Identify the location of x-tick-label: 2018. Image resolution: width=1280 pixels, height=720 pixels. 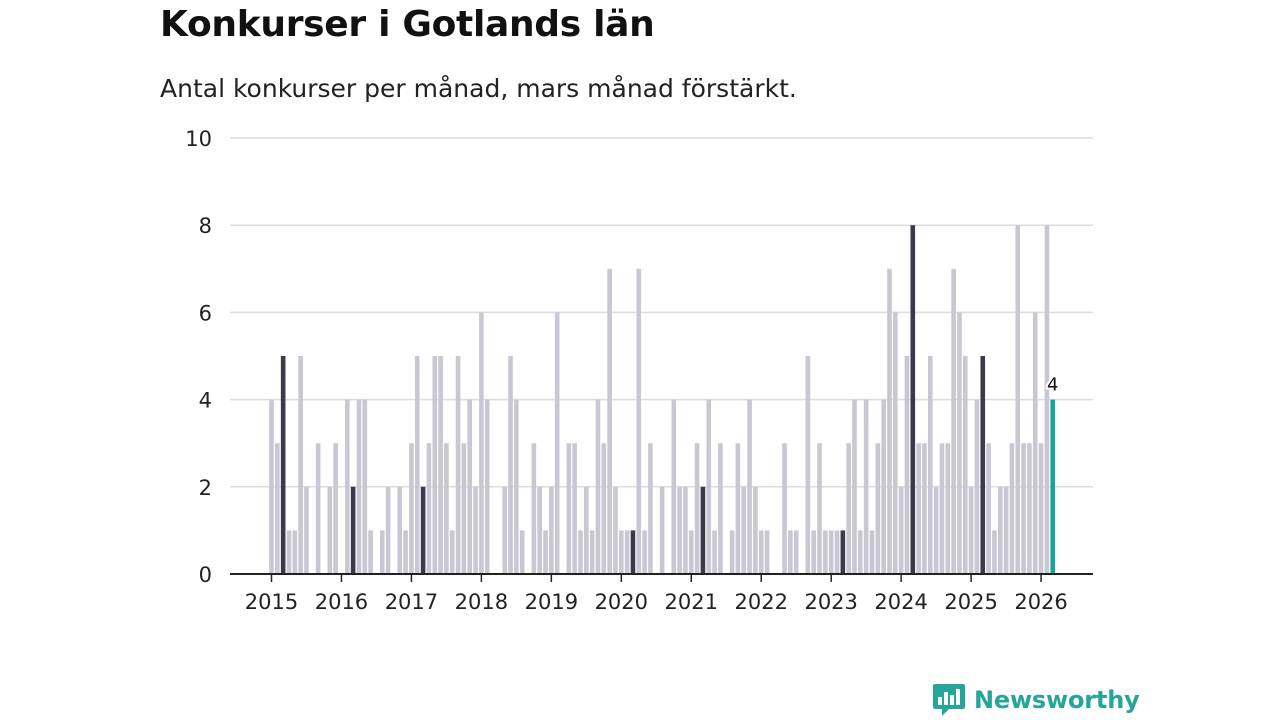
(481, 602).